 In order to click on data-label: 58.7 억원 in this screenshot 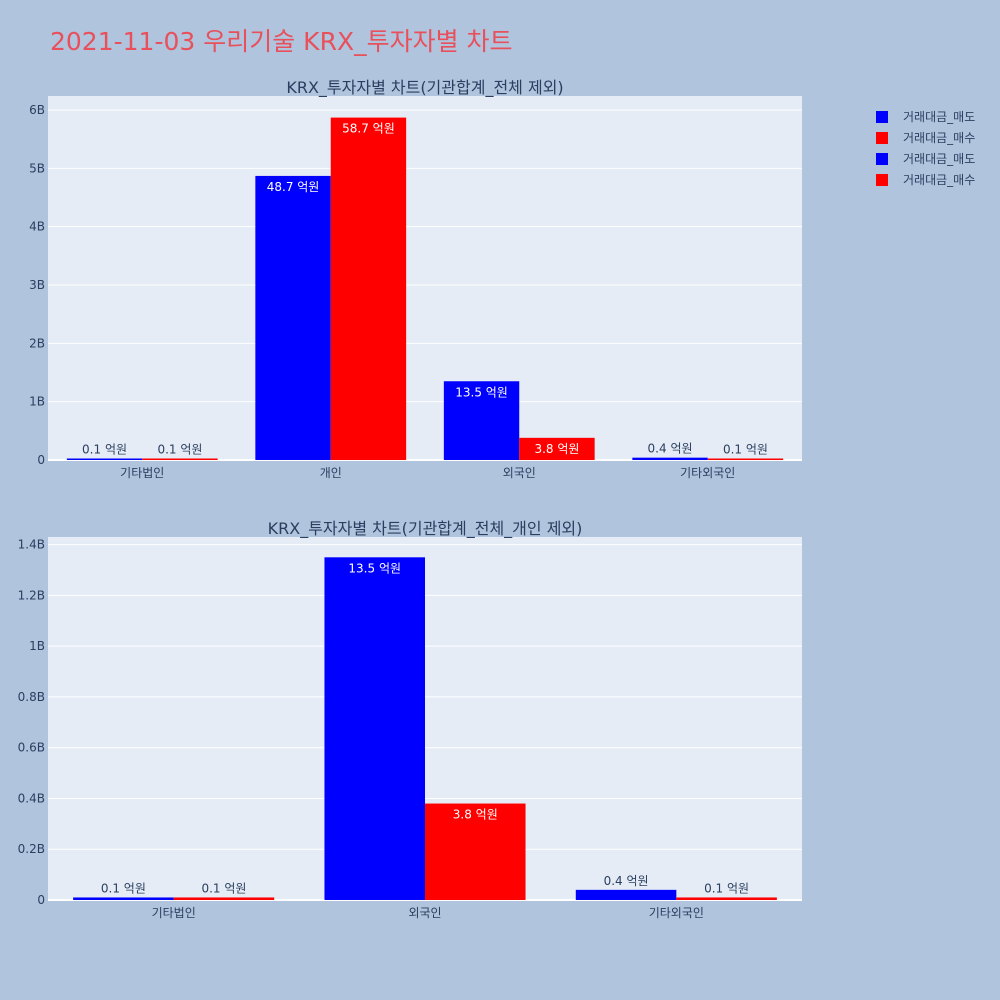, I will do `click(368, 129)`.